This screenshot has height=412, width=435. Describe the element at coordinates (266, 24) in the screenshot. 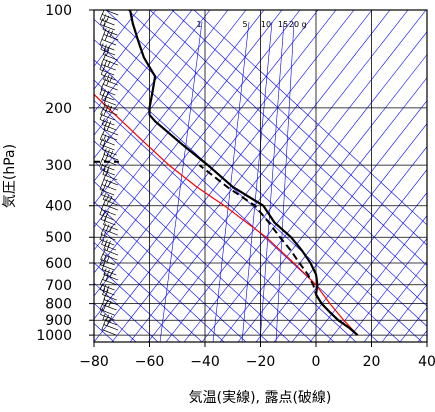

I see `mixing-ratio-label: 10` at that location.